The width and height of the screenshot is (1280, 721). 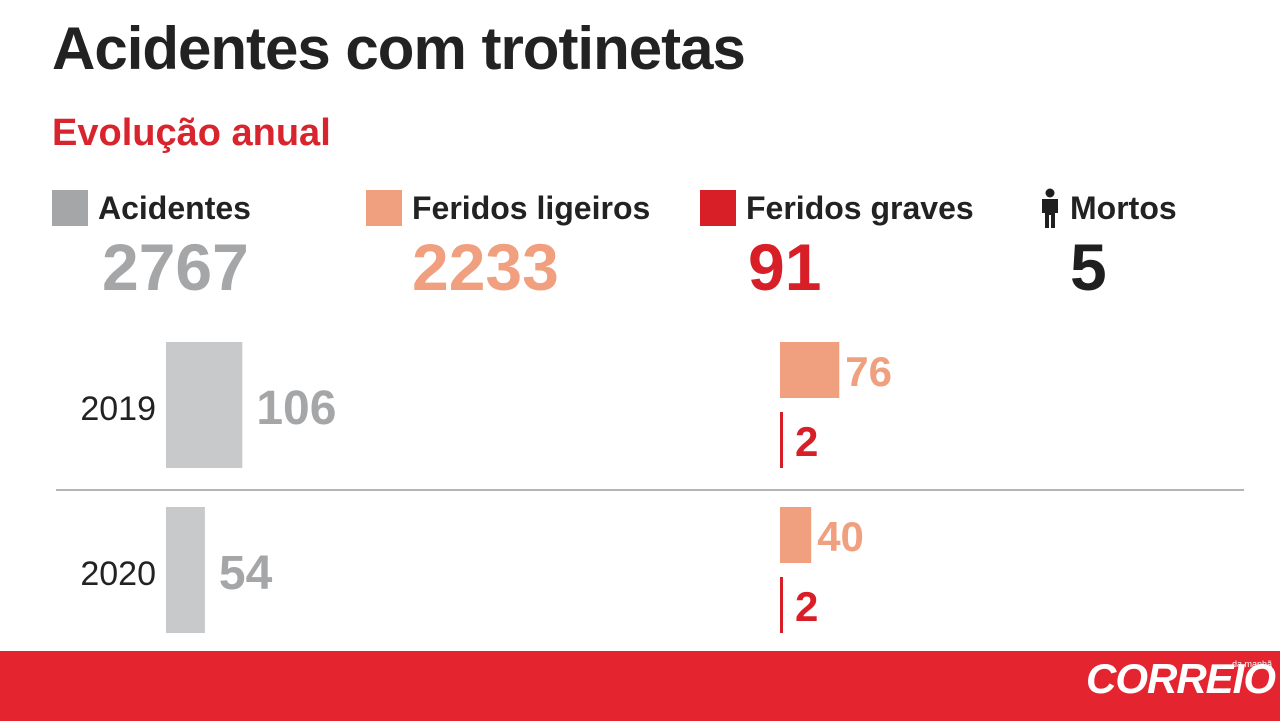 What do you see at coordinates (868, 371) in the screenshot?
I see `light-injuries-value-label: 76` at bounding box center [868, 371].